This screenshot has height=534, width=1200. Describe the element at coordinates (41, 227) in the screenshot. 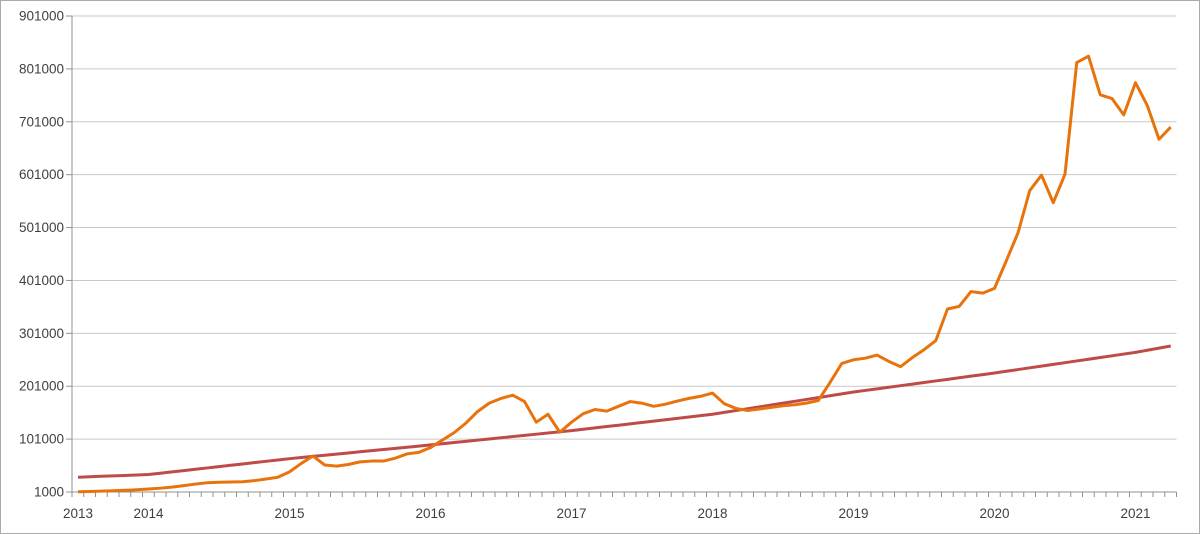

I see `y-axis-label: 501000` at that location.